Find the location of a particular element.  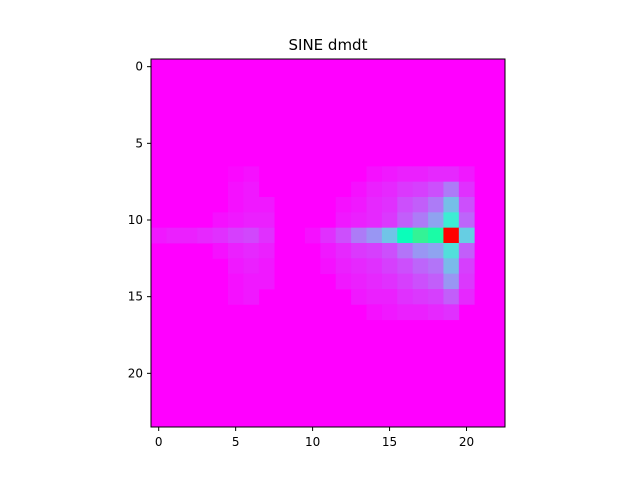

x-tick-label: 20 is located at coordinates (466, 442).